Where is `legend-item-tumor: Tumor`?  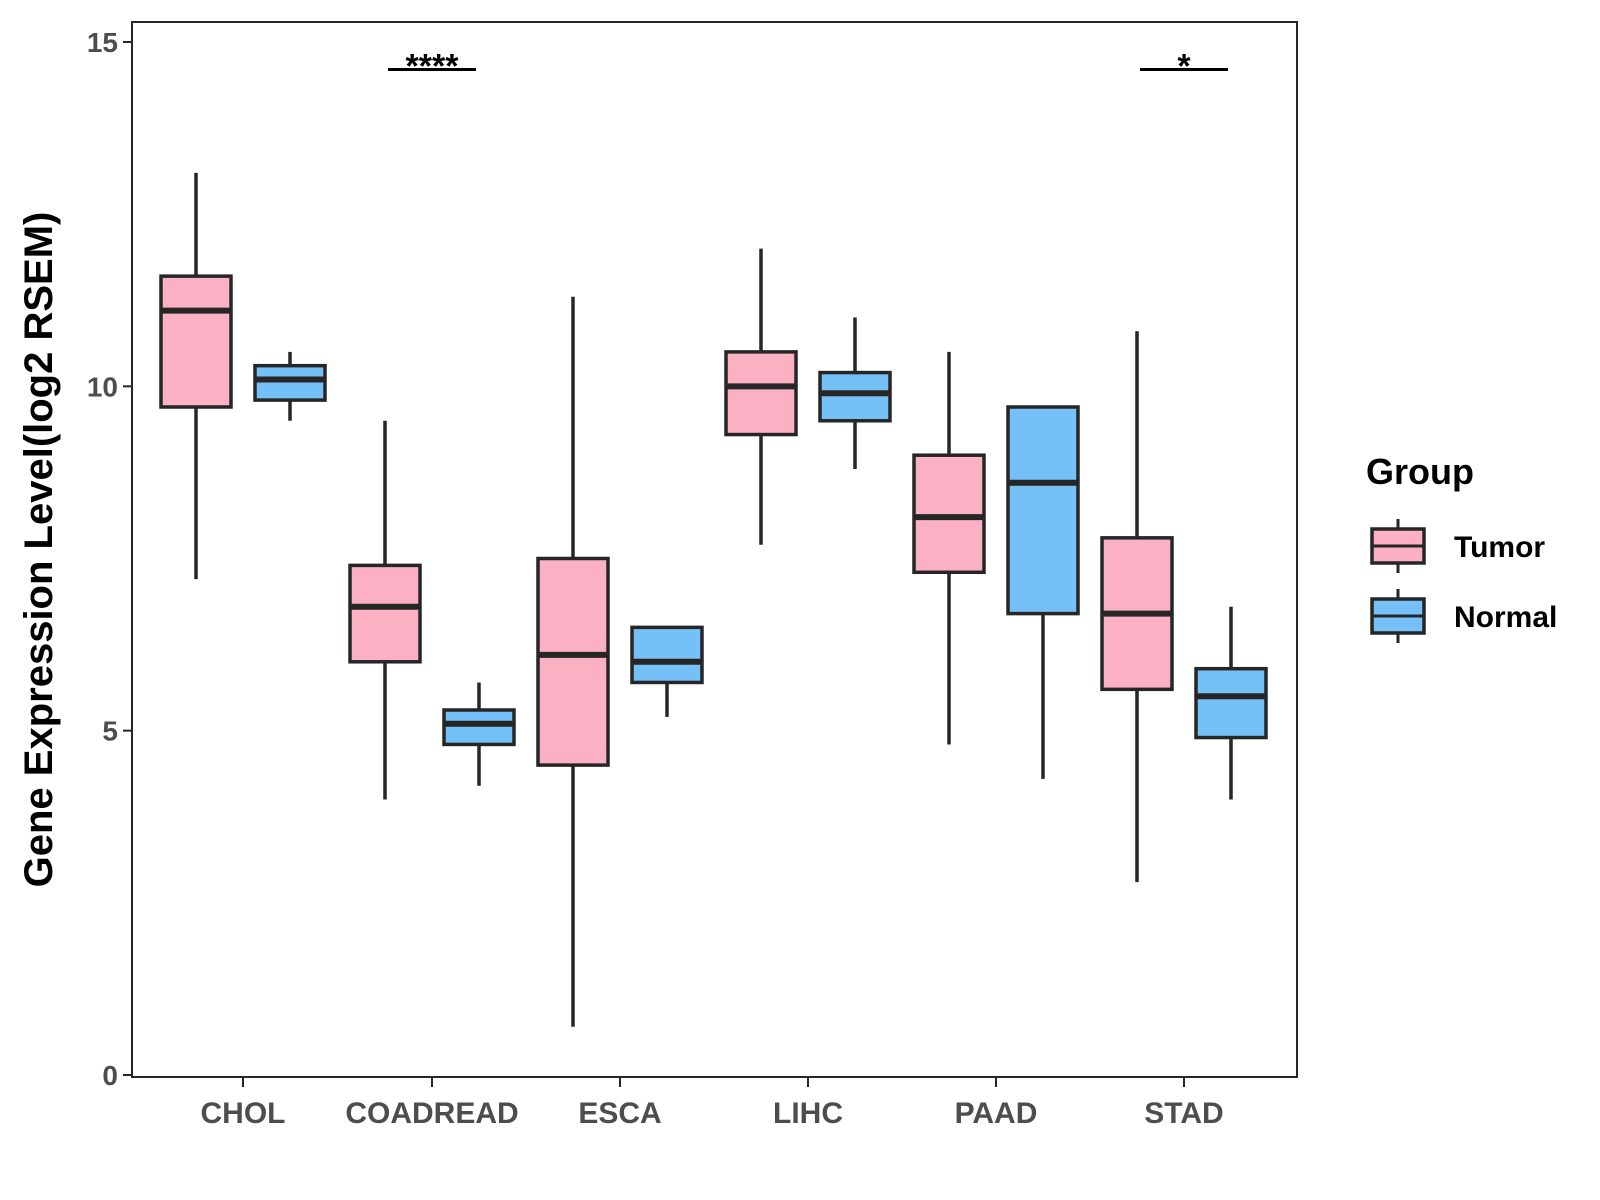
legend-item-tumor: Tumor is located at coordinates (1457, 546).